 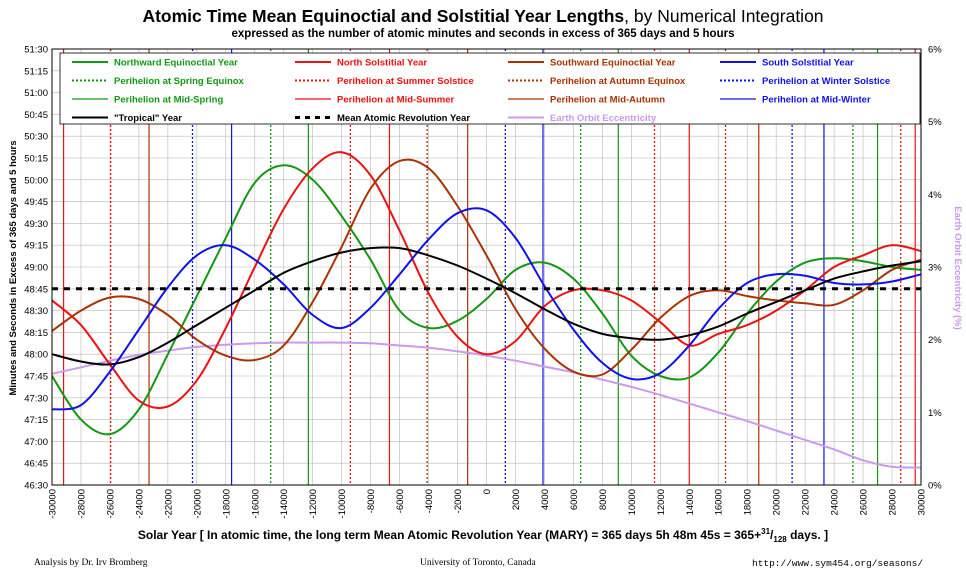 What do you see at coordinates (935, 486) in the screenshot?
I see `y-right-tick-label: 0%` at bounding box center [935, 486].